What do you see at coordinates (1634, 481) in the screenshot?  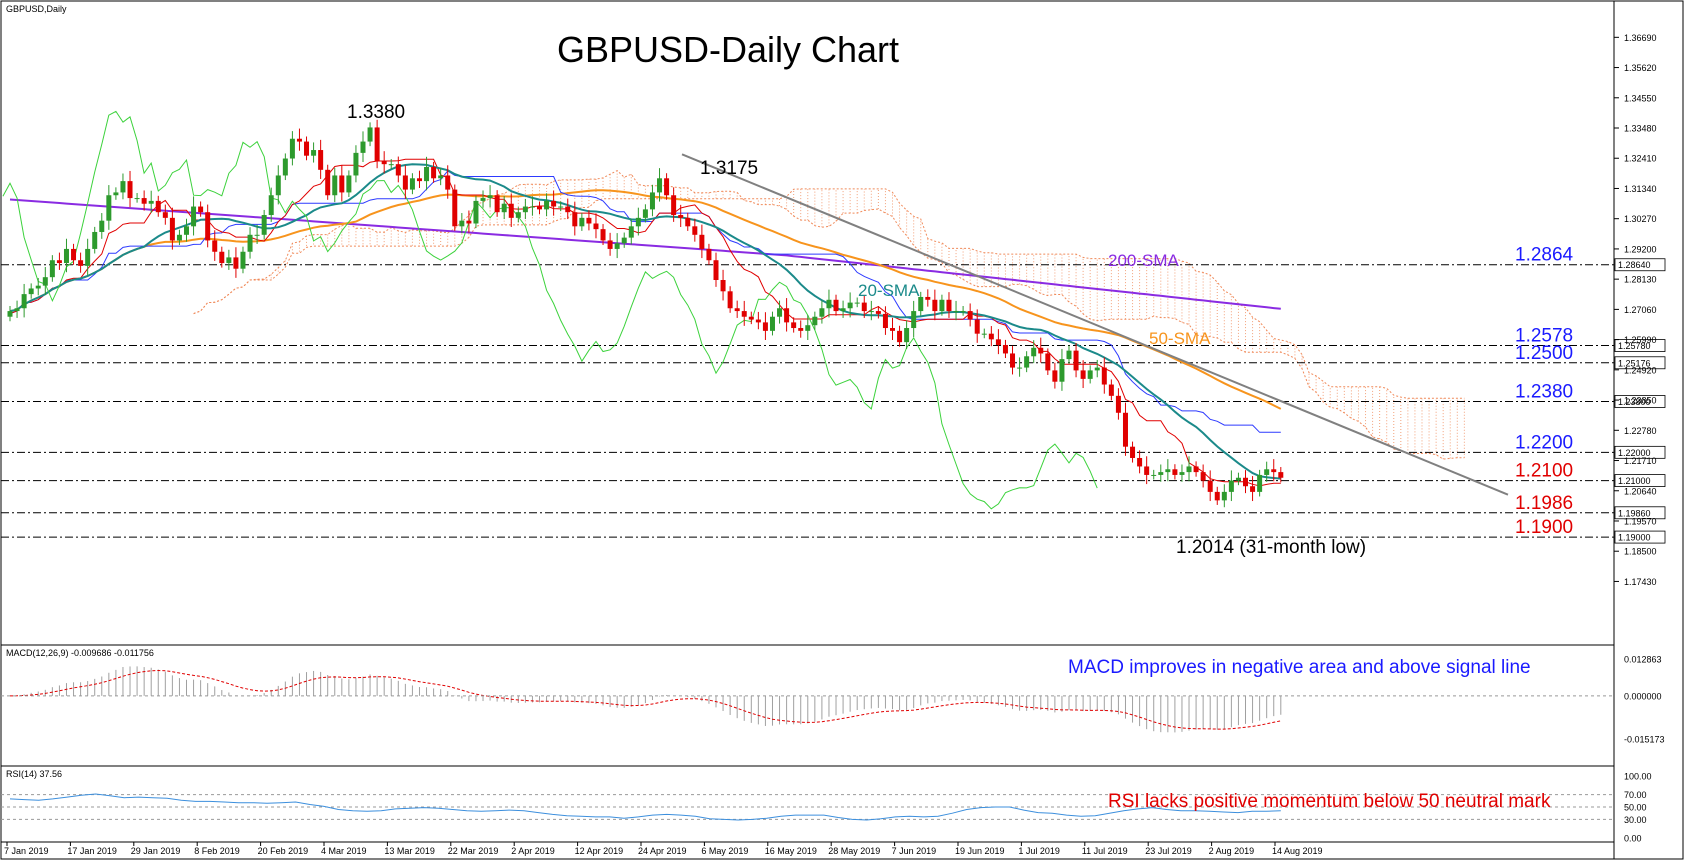 I see `level-tag: 1.21000` at bounding box center [1634, 481].